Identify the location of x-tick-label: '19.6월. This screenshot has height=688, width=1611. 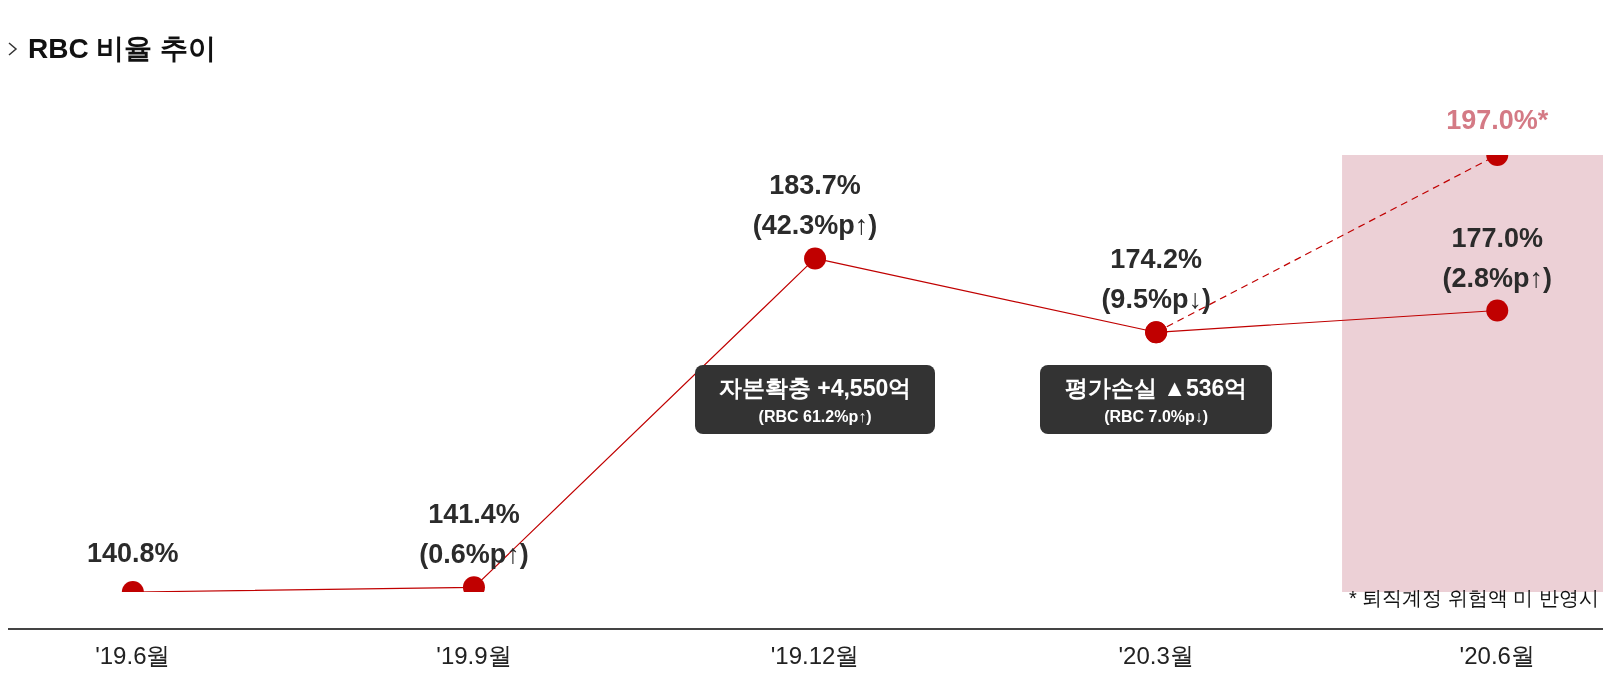
(133, 656).